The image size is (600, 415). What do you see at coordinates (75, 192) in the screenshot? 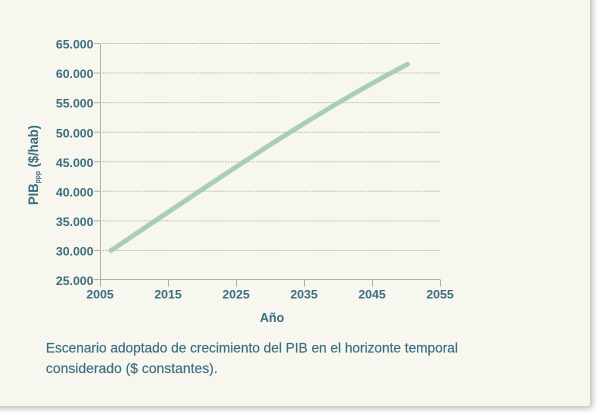
I see `svg-text: 40.000` at bounding box center [75, 192].